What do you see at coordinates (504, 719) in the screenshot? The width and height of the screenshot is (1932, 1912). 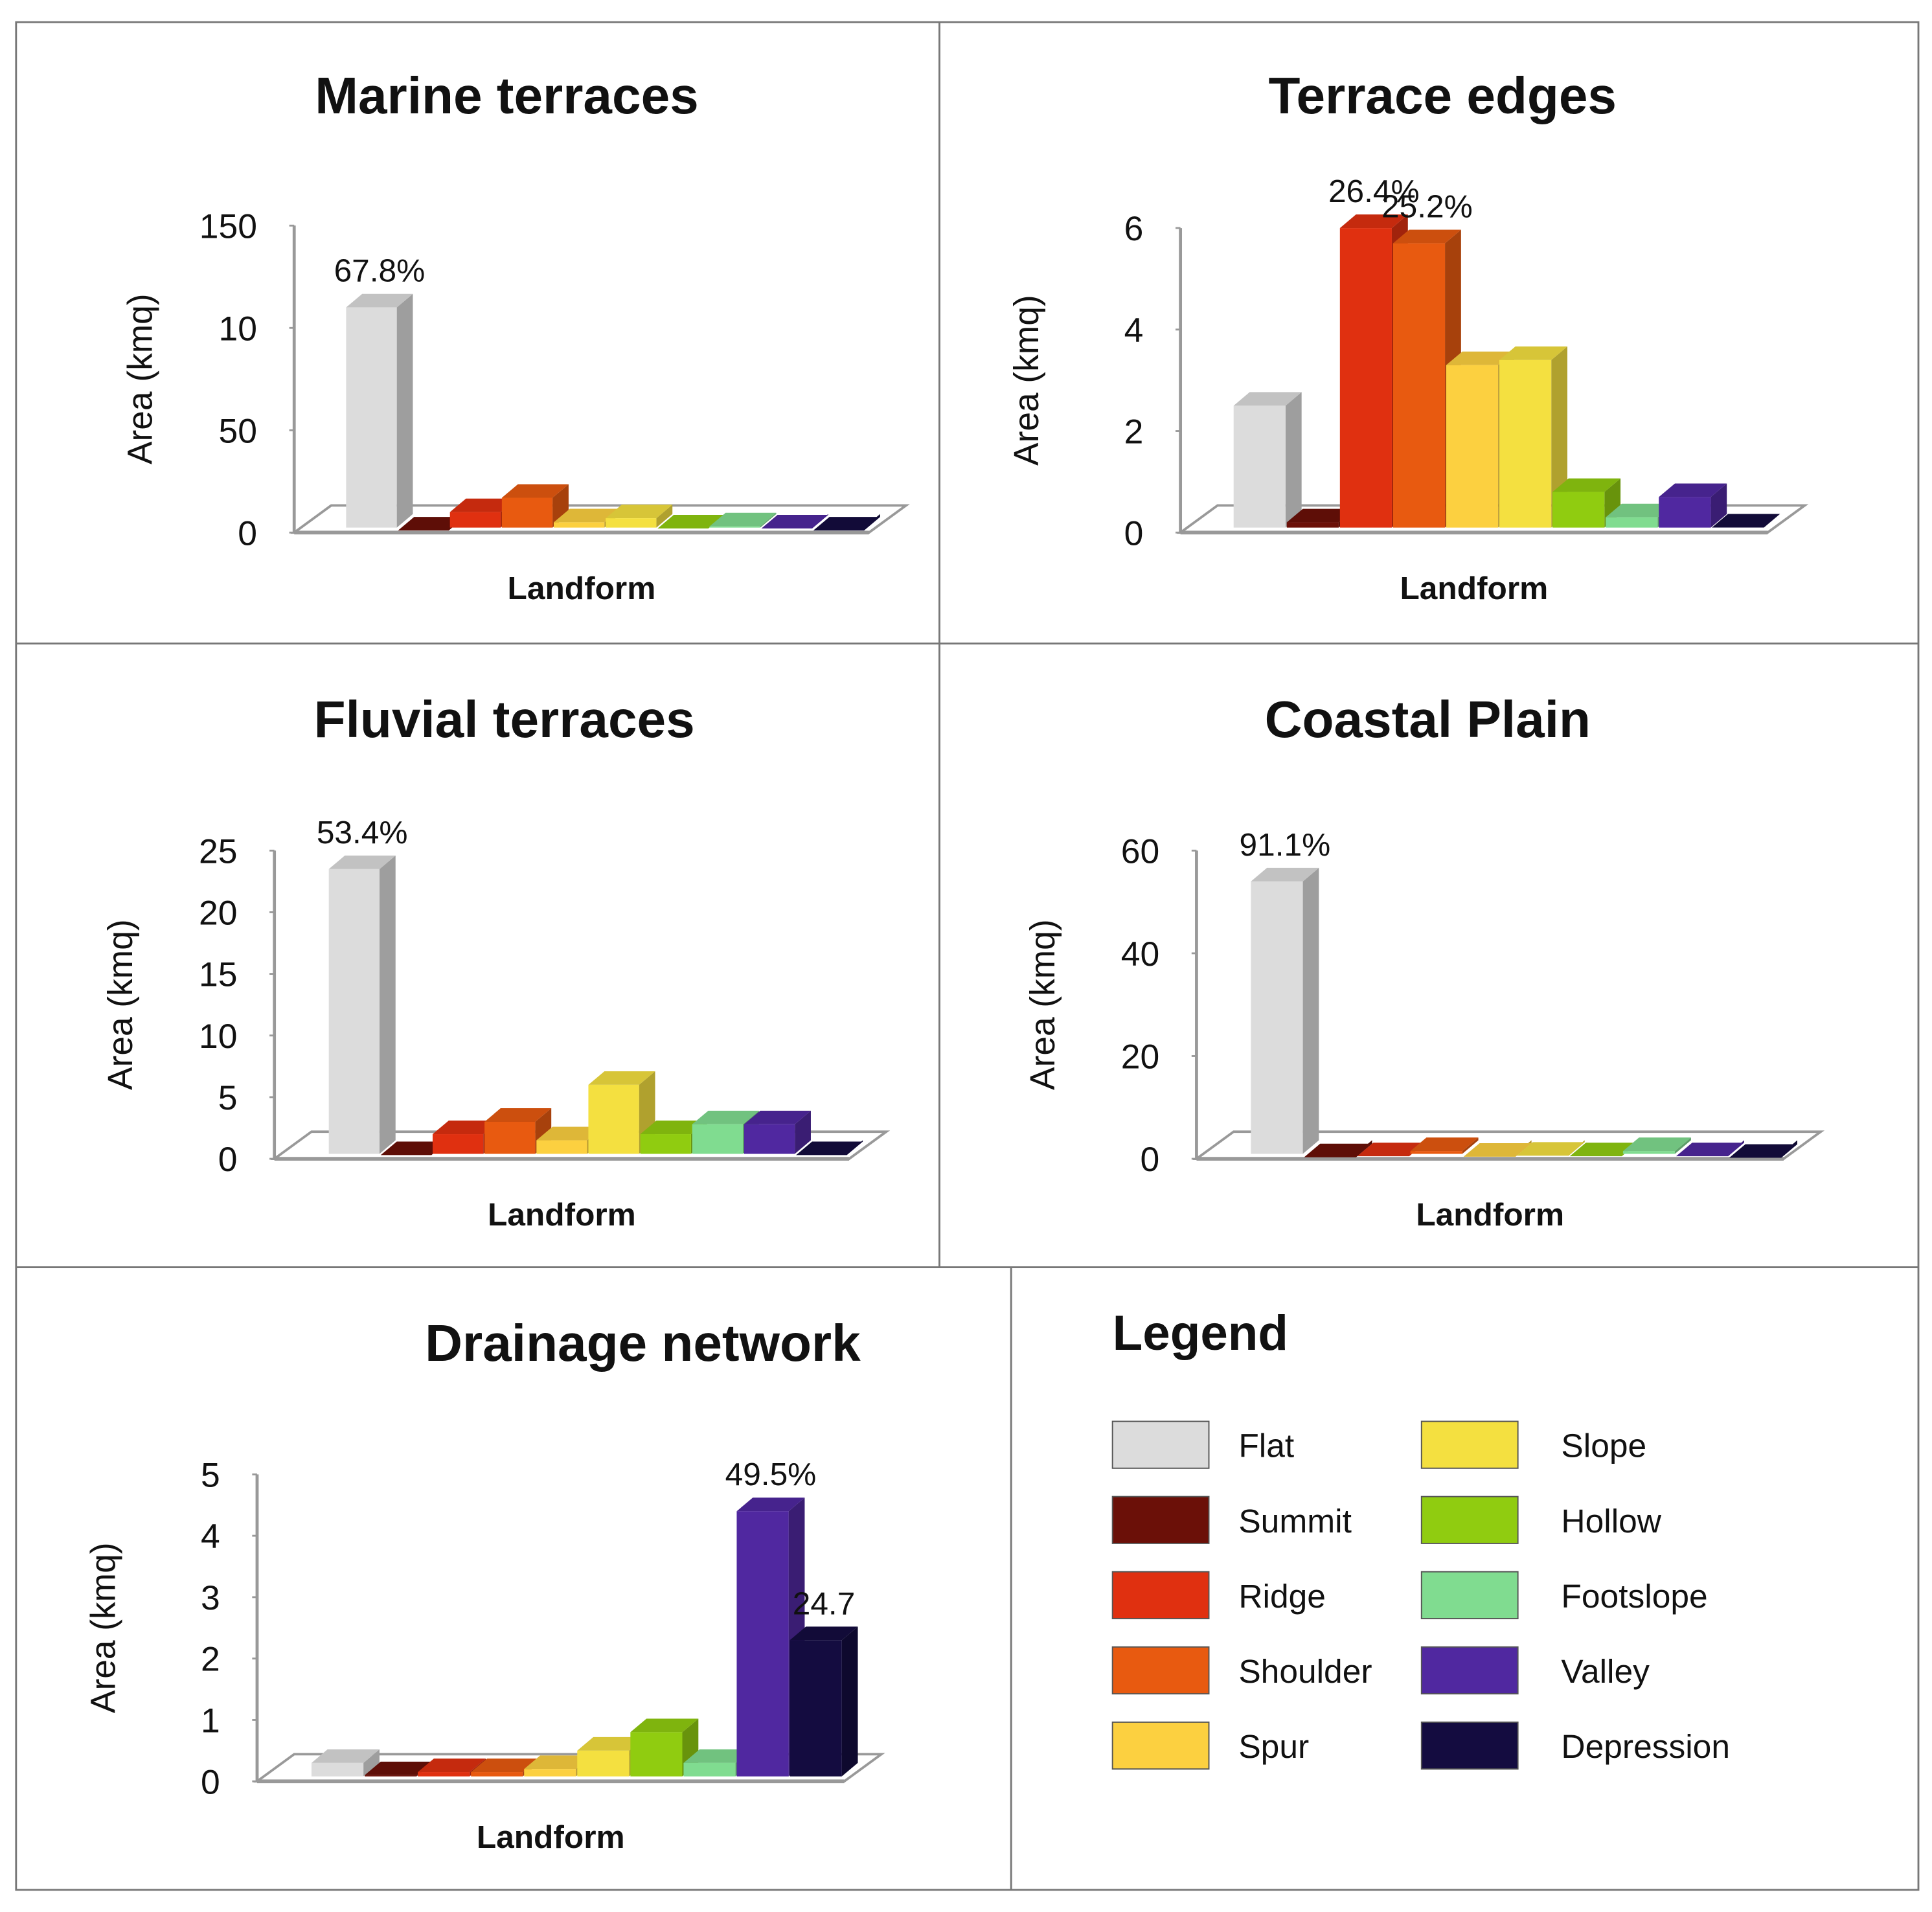 I see `chart-title: Fluvial terraces` at bounding box center [504, 719].